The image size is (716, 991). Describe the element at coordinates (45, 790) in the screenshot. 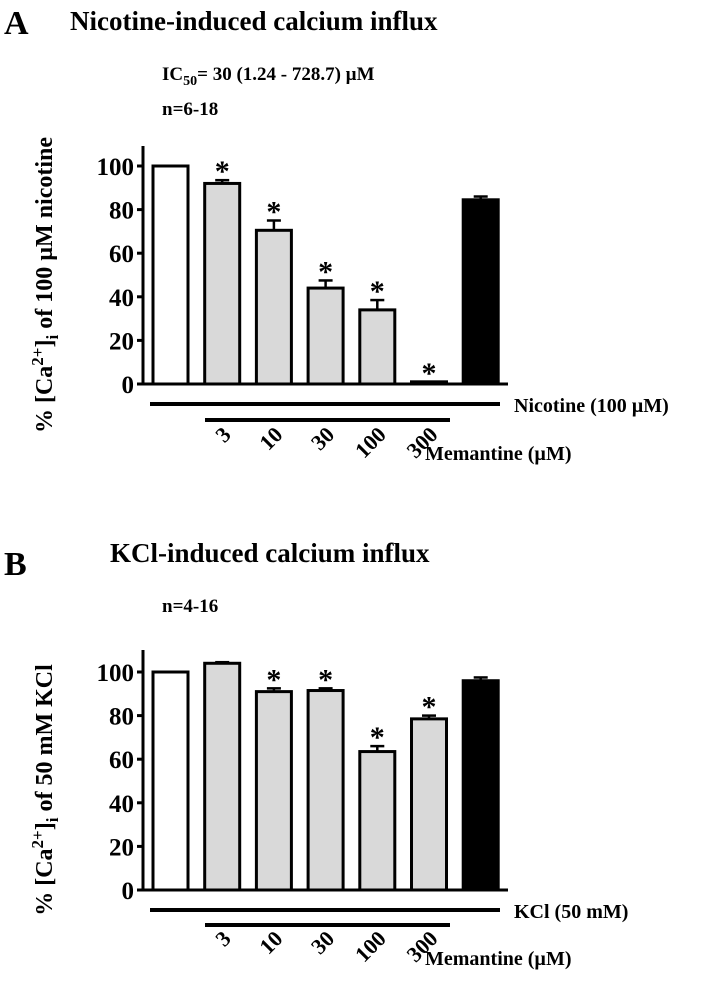

I see `y-axis-label: % [Ca2+]i of 50 mM KCl` at that location.